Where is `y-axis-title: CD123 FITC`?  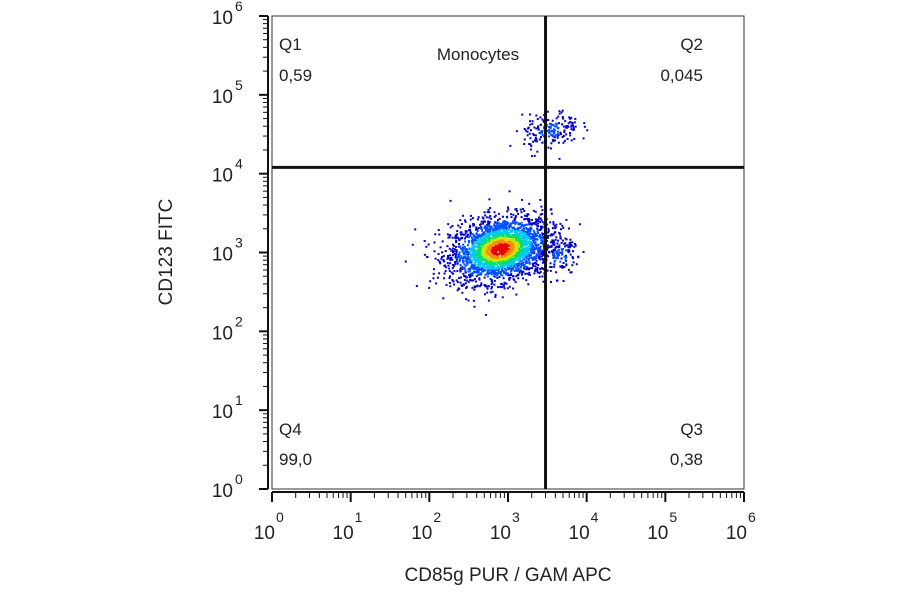 y-axis-title: CD123 FITC is located at coordinates (166, 252).